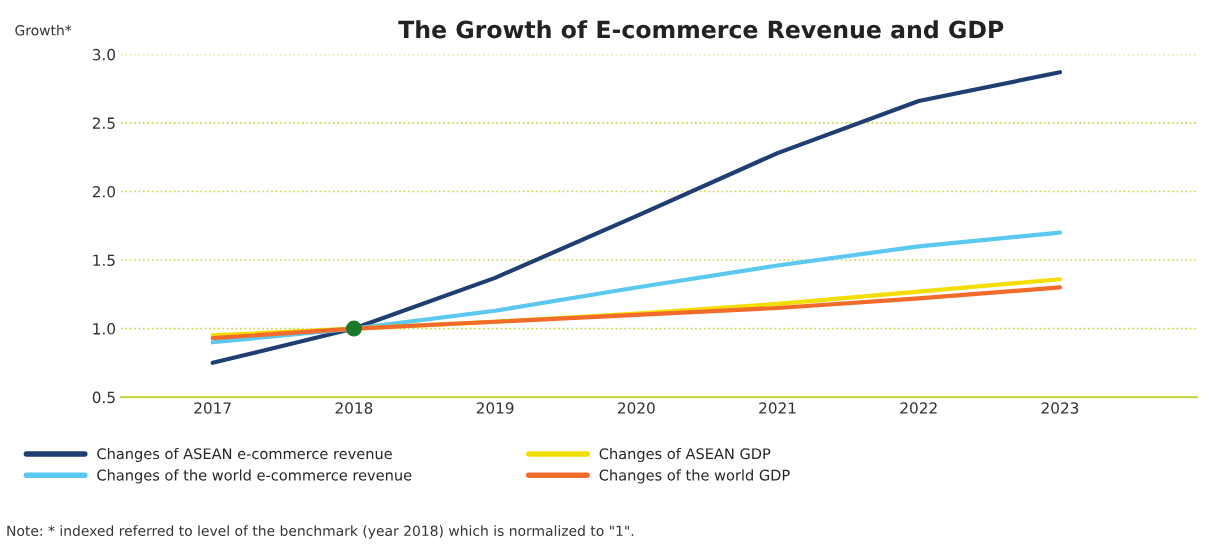  What do you see at coordinates (777, 408) in the screenshot?
I see `x-tick-label: 2021` at bounding box center [777, 408].